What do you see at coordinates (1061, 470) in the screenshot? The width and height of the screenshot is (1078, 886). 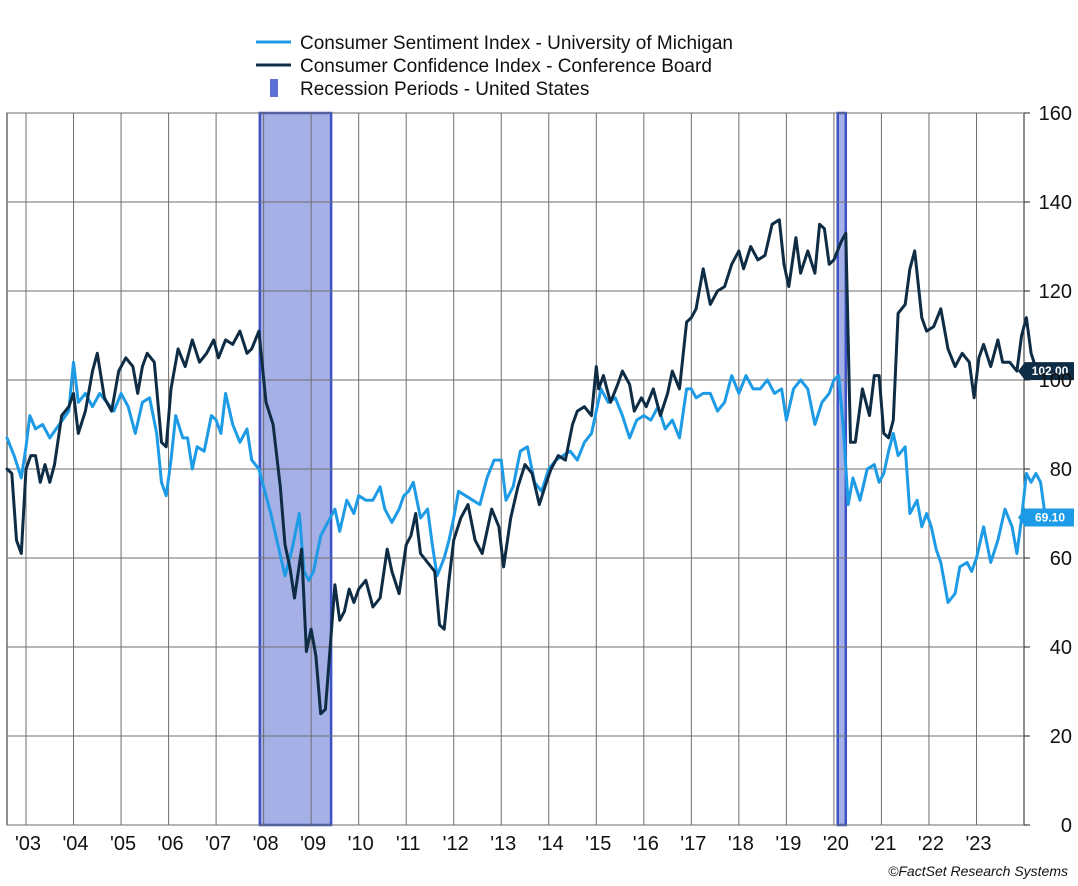 I see `y-tick-label: 80` at bounding box center [1061, 470].